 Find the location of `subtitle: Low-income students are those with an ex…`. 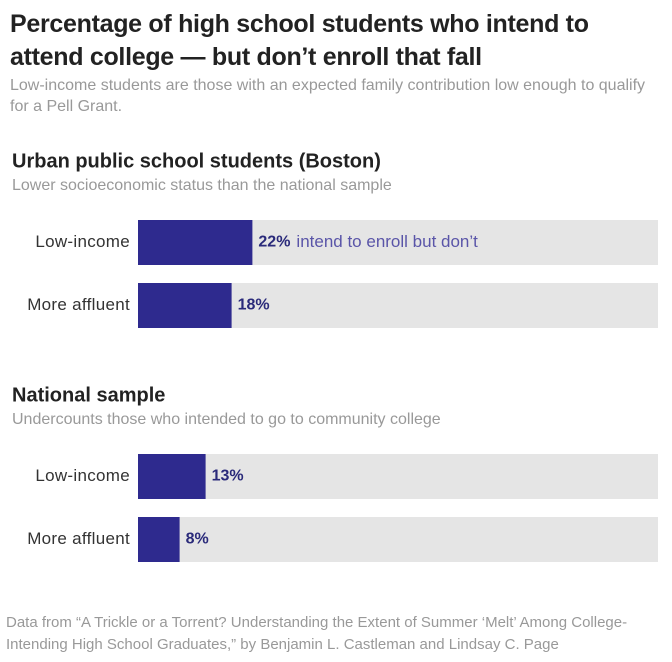

subtitle: Low-income students are those with an ex… is located at coordinates (328, 96).